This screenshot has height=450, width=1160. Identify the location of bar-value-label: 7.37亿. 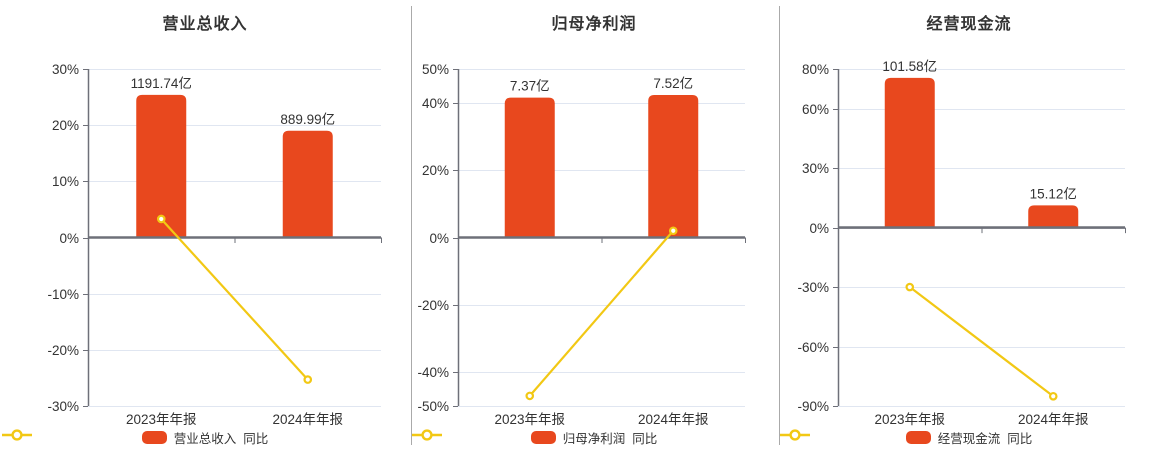
(530, 86).